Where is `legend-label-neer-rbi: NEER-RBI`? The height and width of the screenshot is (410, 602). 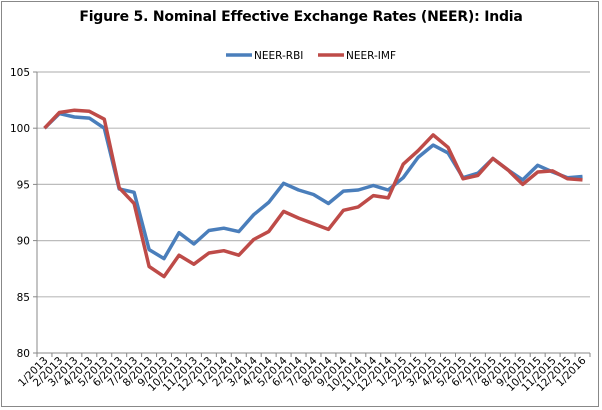 legend-label-neer-rbi: NEER-RBI is located at coordinates (278, 56).